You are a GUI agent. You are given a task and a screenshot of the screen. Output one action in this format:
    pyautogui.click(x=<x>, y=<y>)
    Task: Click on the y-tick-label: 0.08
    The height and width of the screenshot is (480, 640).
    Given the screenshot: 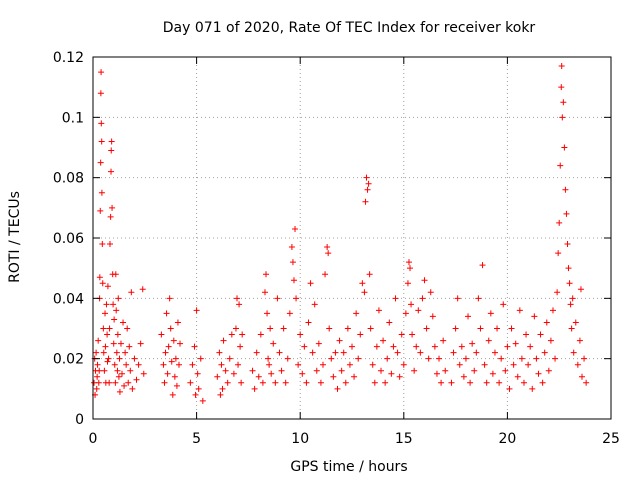 What is the action you would take?
    pyautogui.click(x=68, y=179)
    